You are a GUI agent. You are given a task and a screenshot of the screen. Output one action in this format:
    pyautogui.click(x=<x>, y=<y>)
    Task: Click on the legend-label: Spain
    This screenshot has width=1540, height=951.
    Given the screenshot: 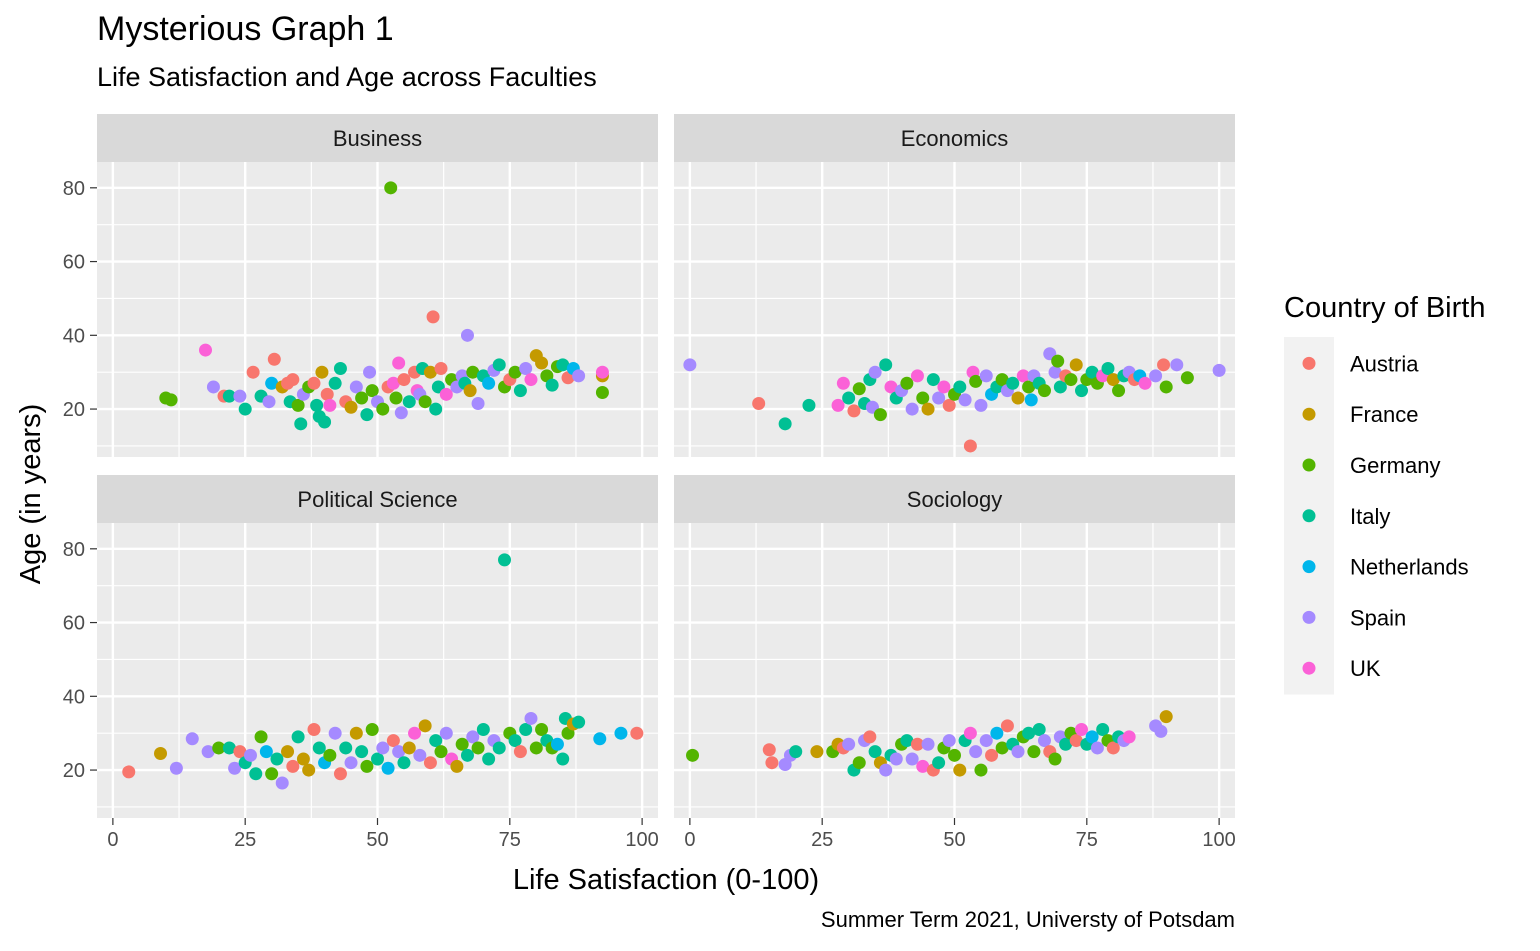 What is the action you would take?
    pyautogui.click(x=1378, y=617)
    